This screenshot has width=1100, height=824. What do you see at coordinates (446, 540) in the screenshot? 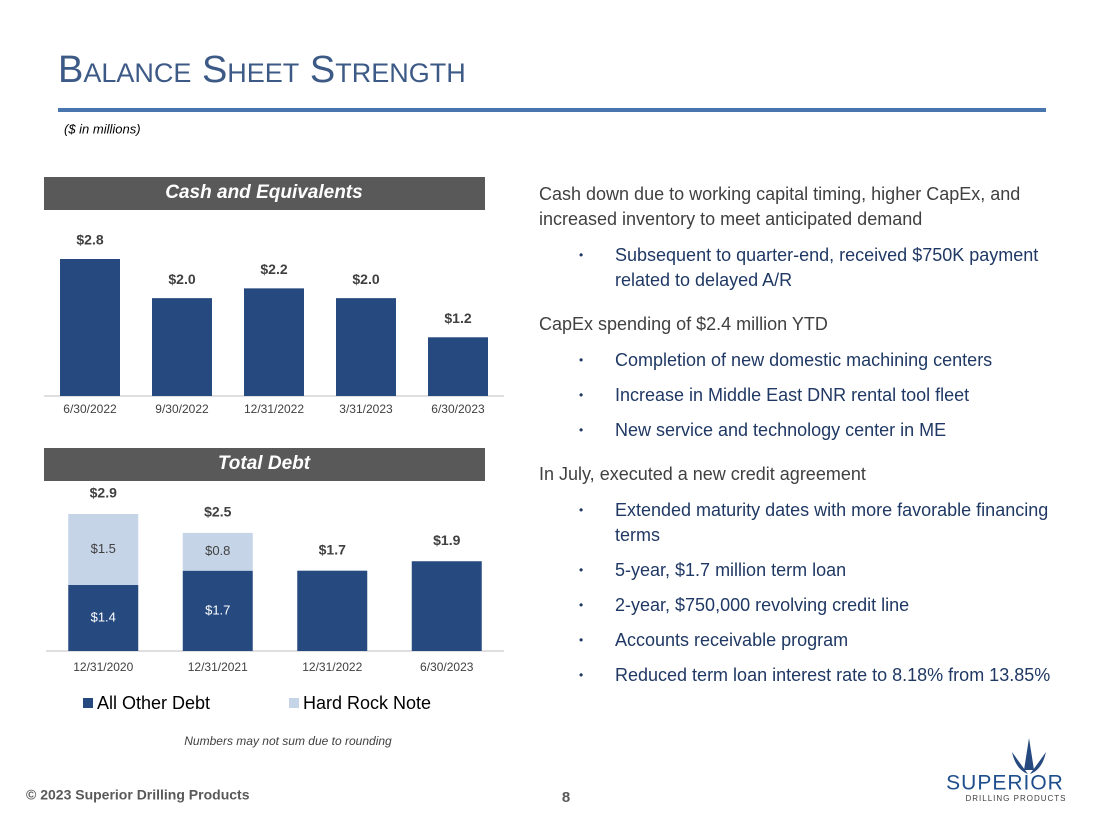
I see `total-label: $1.9` at bounding box center [446, 540].